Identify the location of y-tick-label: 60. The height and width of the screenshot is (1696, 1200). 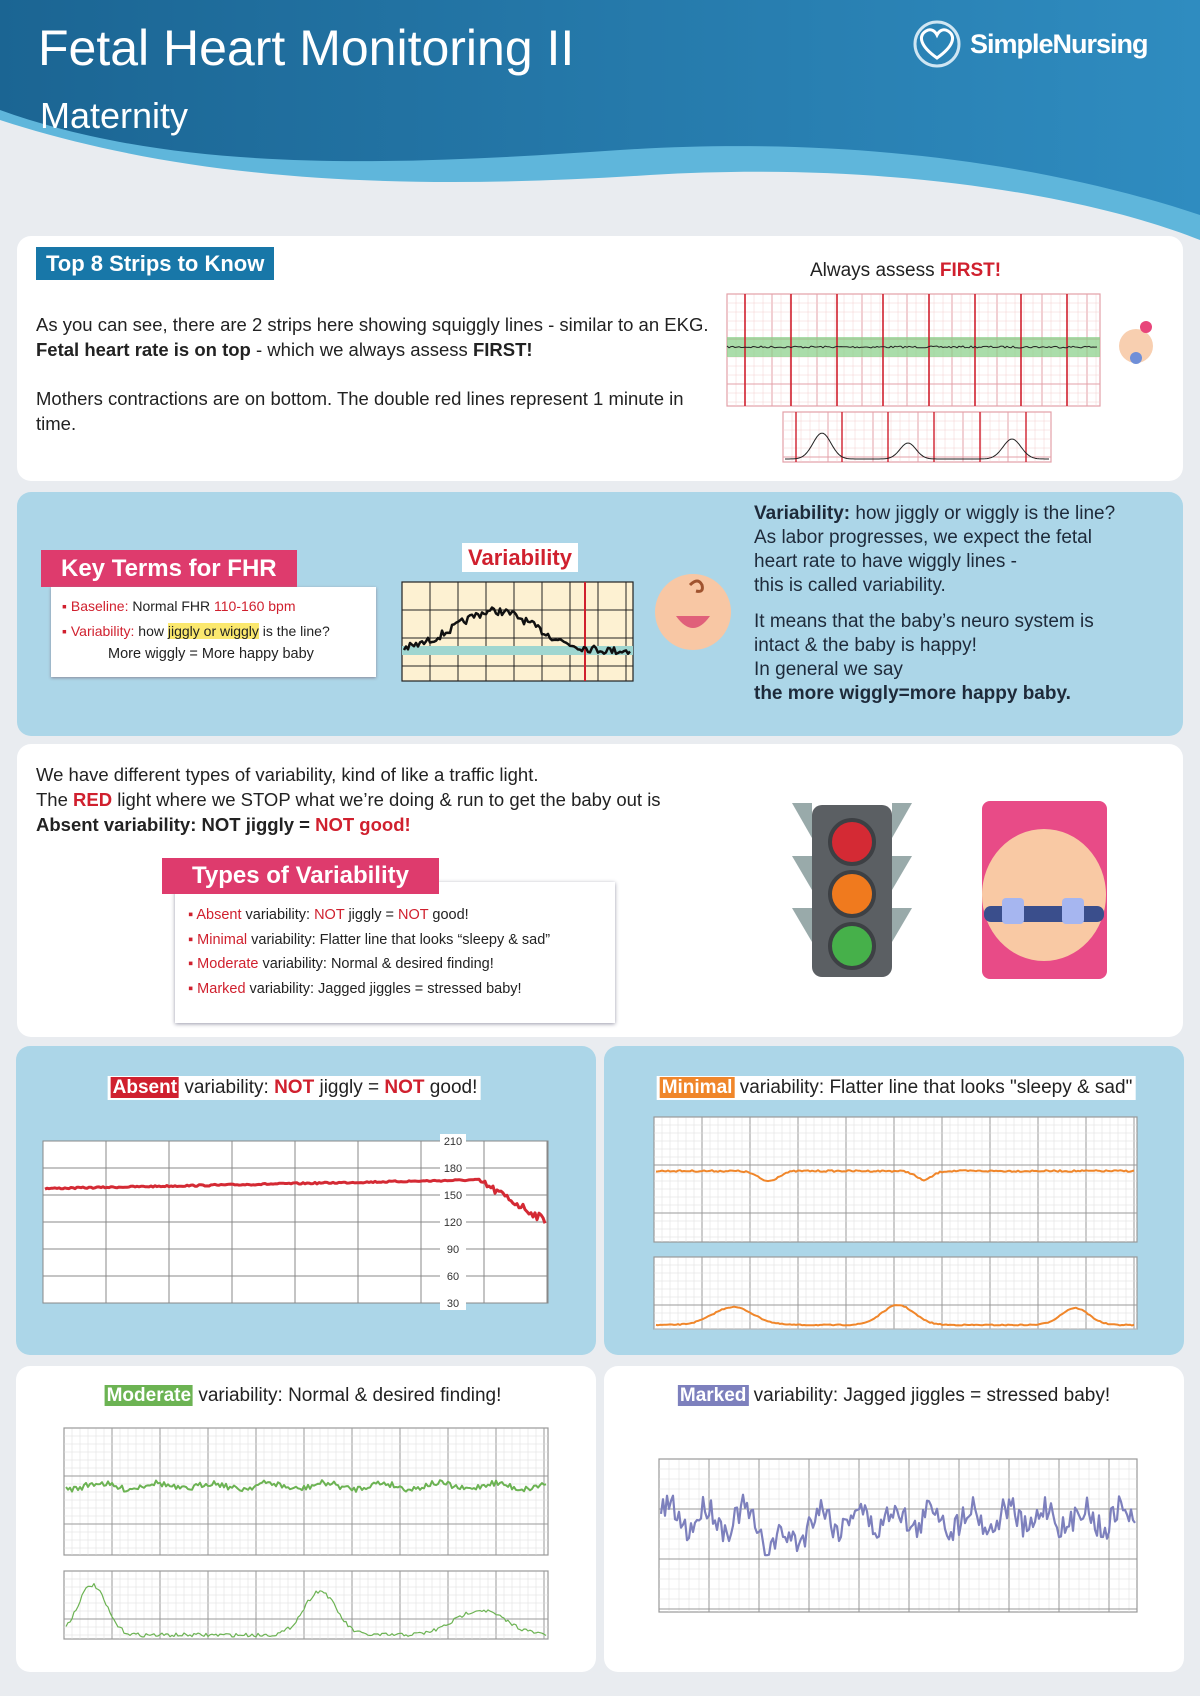
(453, 1277).